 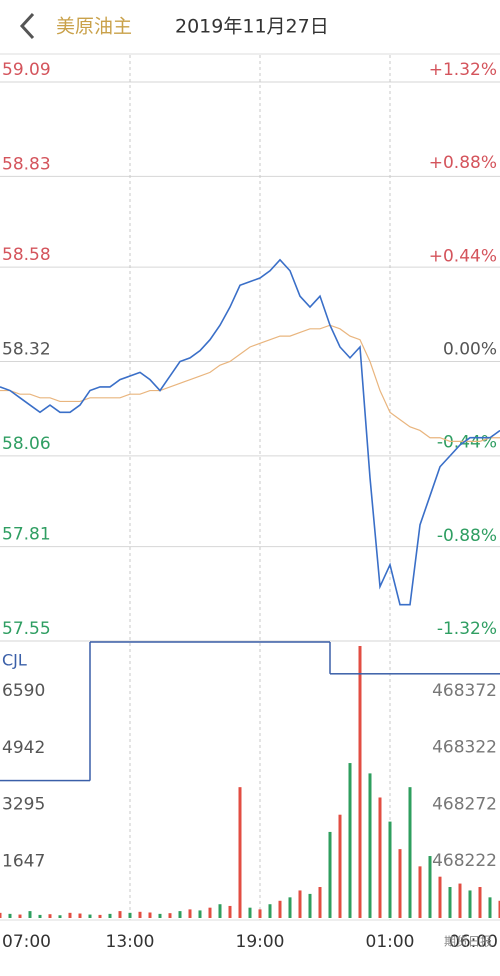 What do you see at coordinates (23, 748) in the screenshot?
I see `y-tick-label: 4942` at bounding box center [23, 748].